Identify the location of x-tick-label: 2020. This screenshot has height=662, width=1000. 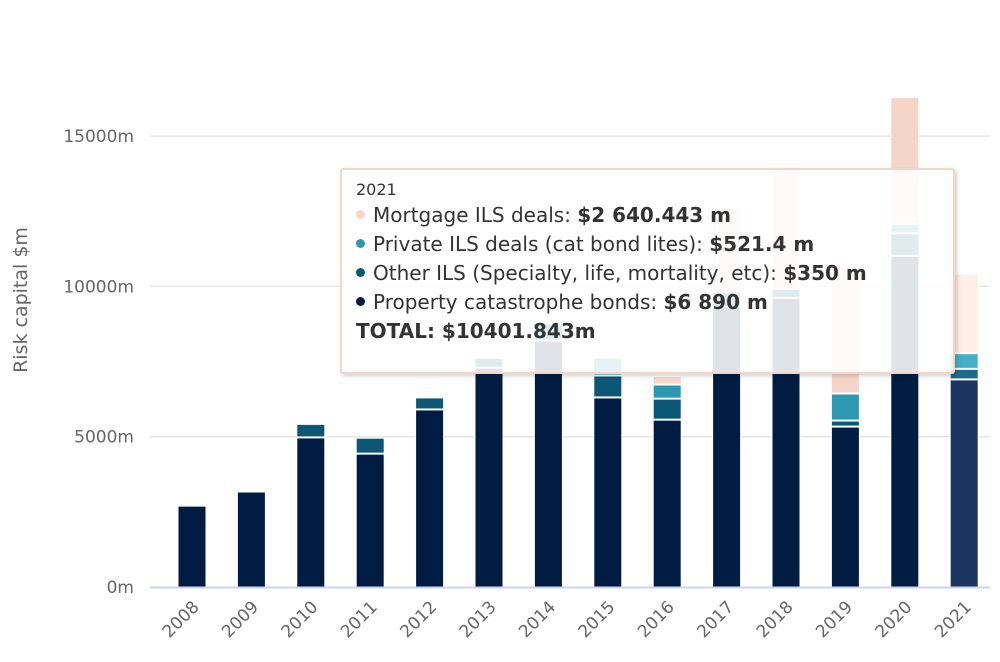
(894, 619).